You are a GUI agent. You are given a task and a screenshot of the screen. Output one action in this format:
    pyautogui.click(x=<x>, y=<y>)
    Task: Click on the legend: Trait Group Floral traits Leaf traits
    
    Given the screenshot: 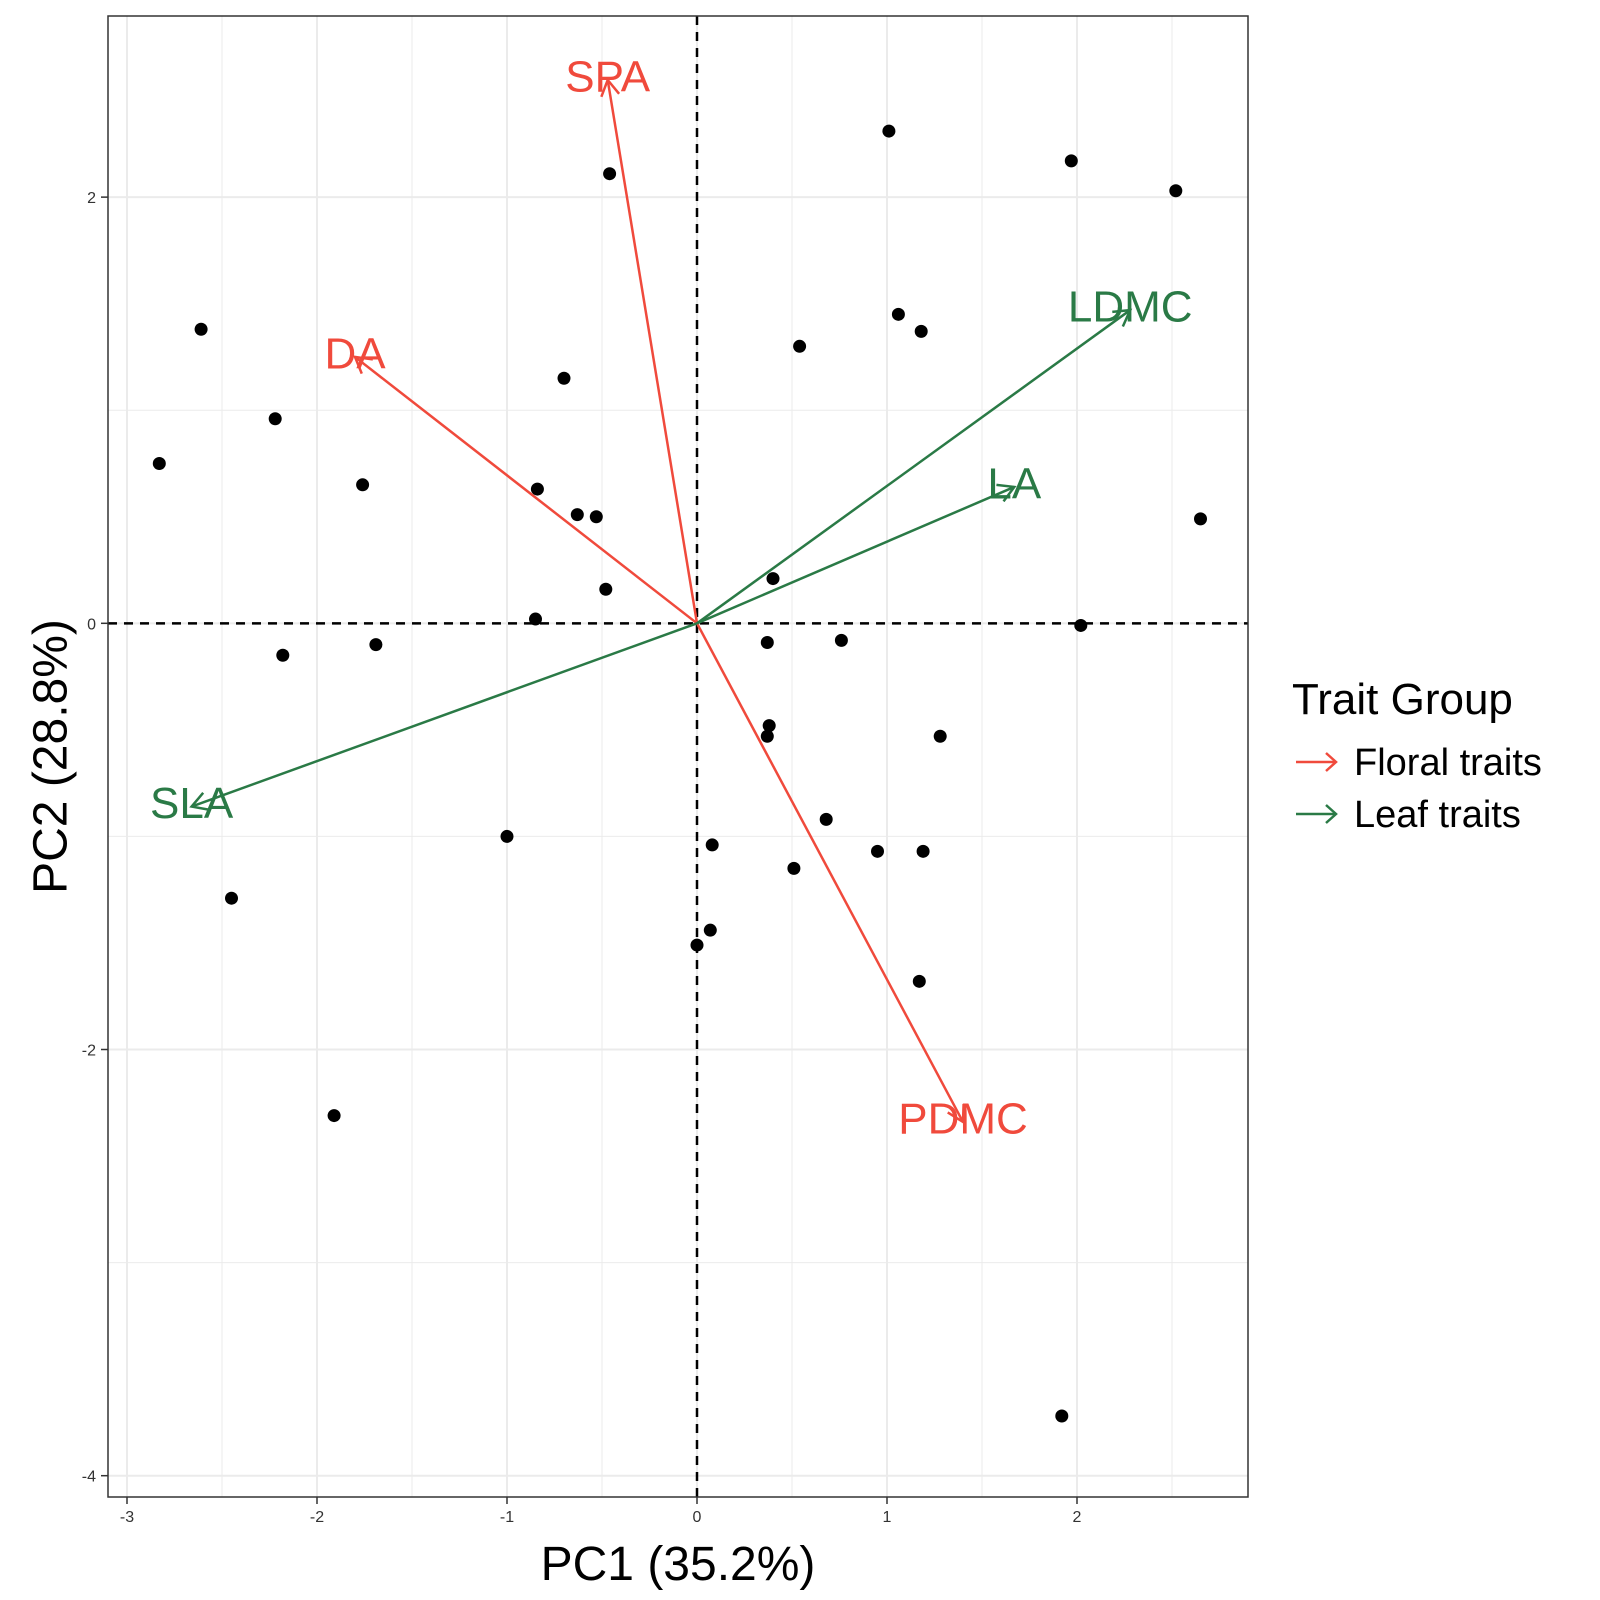 What is the action you would take?
    pyautogui.click(x=1417, y=755)
    